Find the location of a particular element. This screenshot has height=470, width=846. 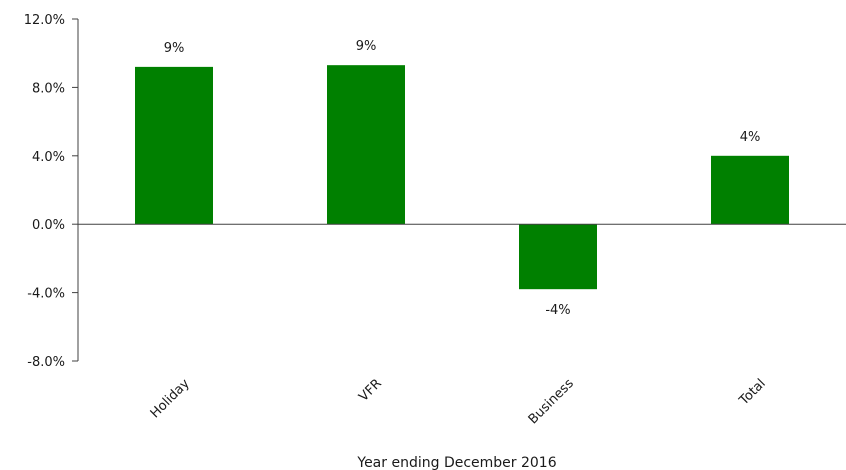

y-tick-label: 12.0% is located at coordinates (44, 20).